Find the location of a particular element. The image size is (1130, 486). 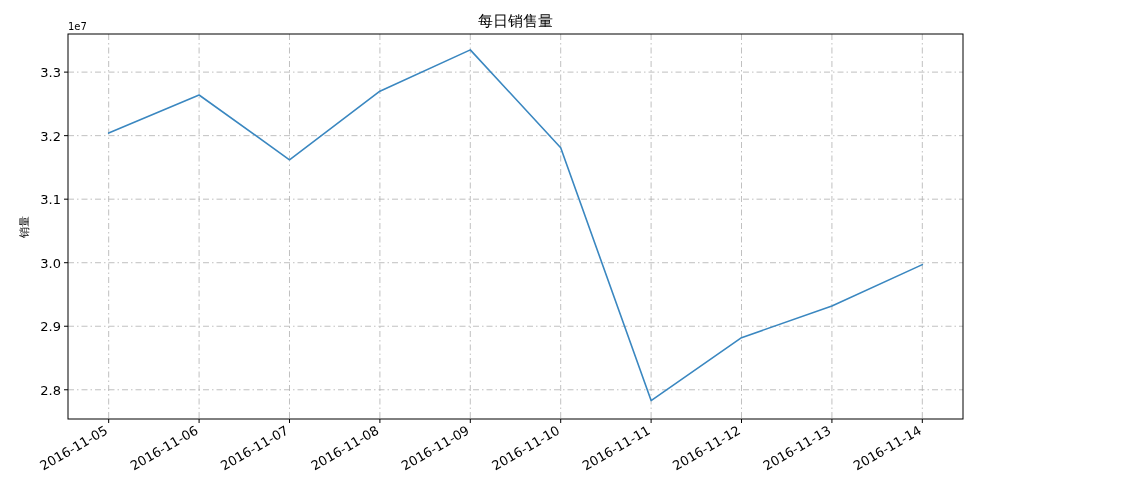

y-axis-title: 销量 is located at coordinates (24, 227).